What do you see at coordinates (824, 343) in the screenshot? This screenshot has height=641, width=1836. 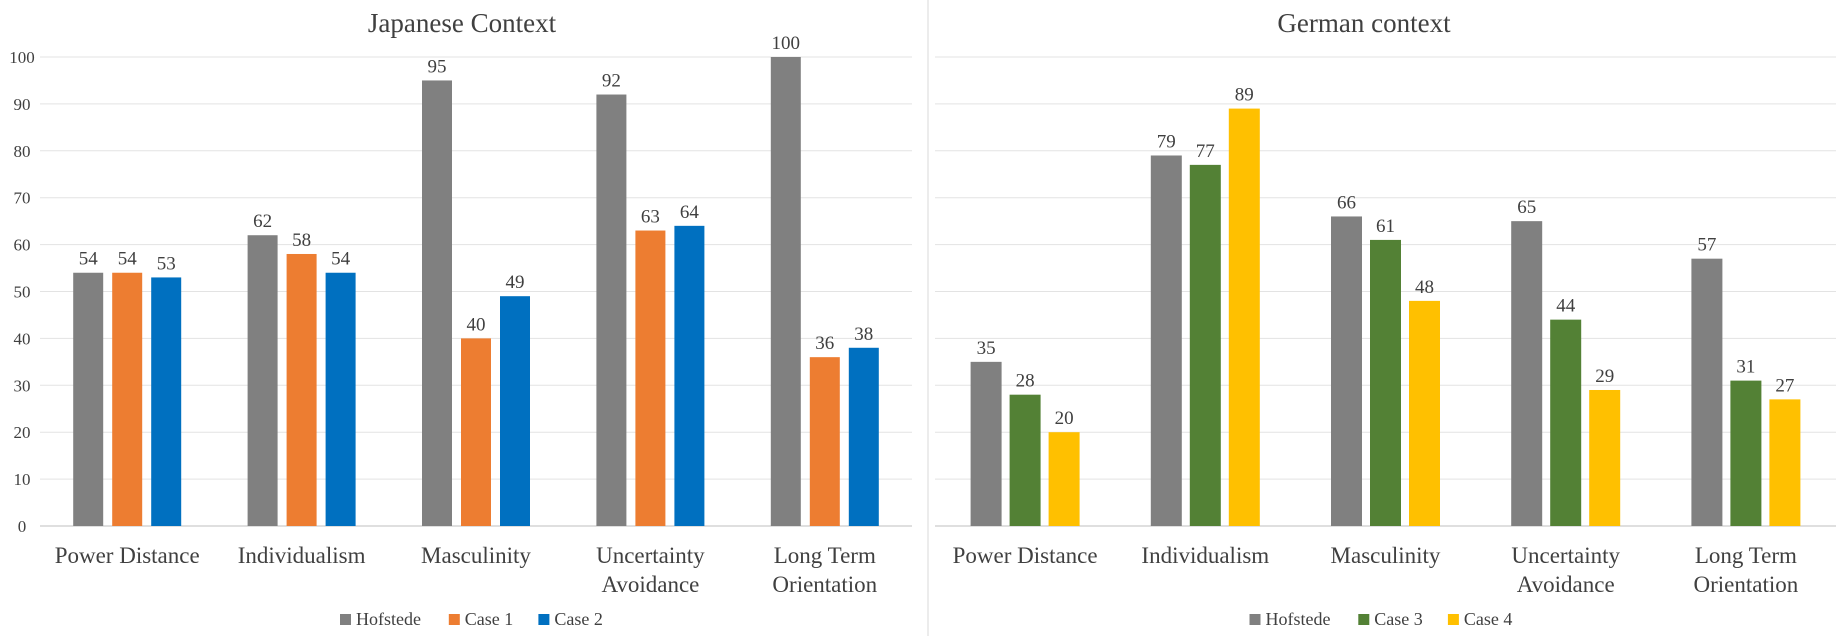 I see `data-label: 36` at bounding box center [824, 343].